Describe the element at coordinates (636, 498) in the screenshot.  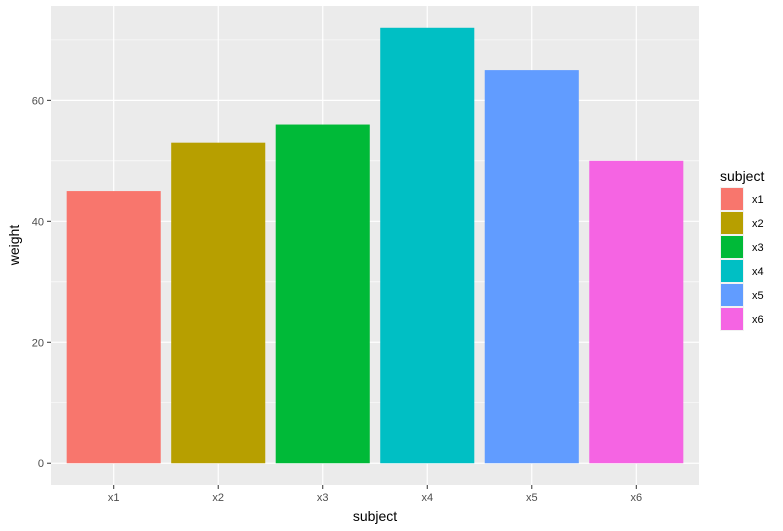
I see `x-tick-label: x6` at that location.